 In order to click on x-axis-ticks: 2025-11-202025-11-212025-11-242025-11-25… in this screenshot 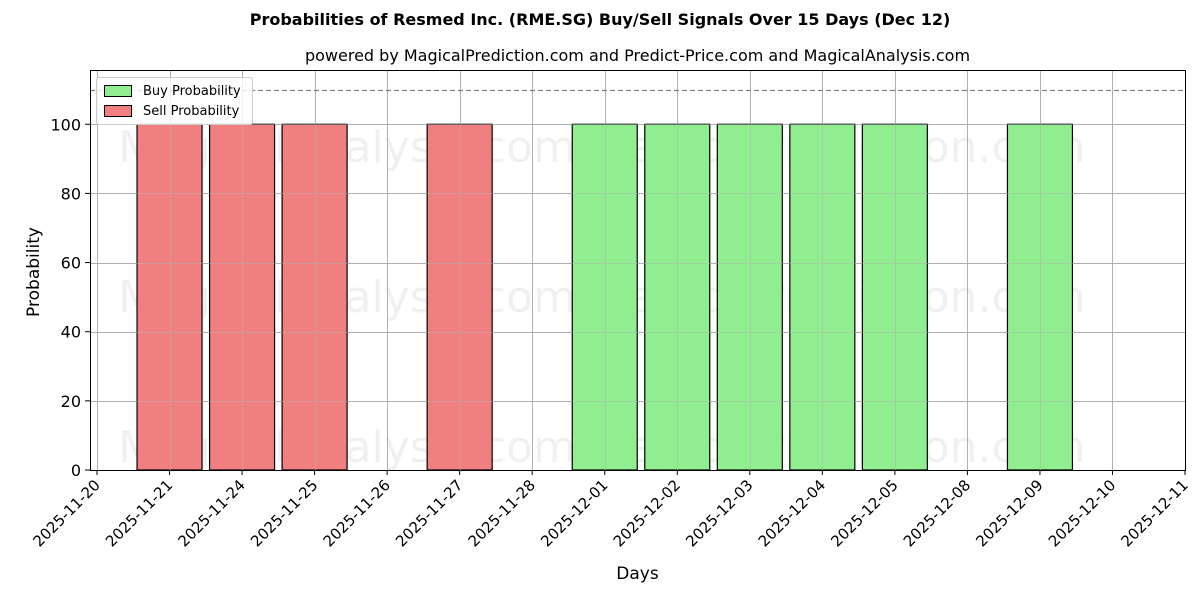, I will do `click(610, 510)`.